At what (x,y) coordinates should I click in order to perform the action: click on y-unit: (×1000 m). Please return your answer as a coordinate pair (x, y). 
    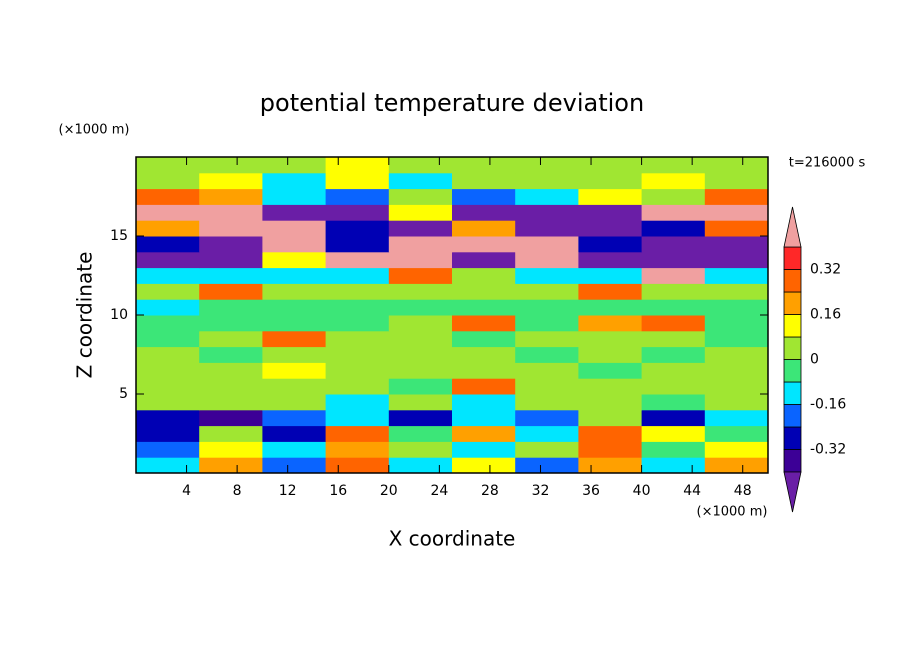
    Looking at the image, I should click on (94, 130).